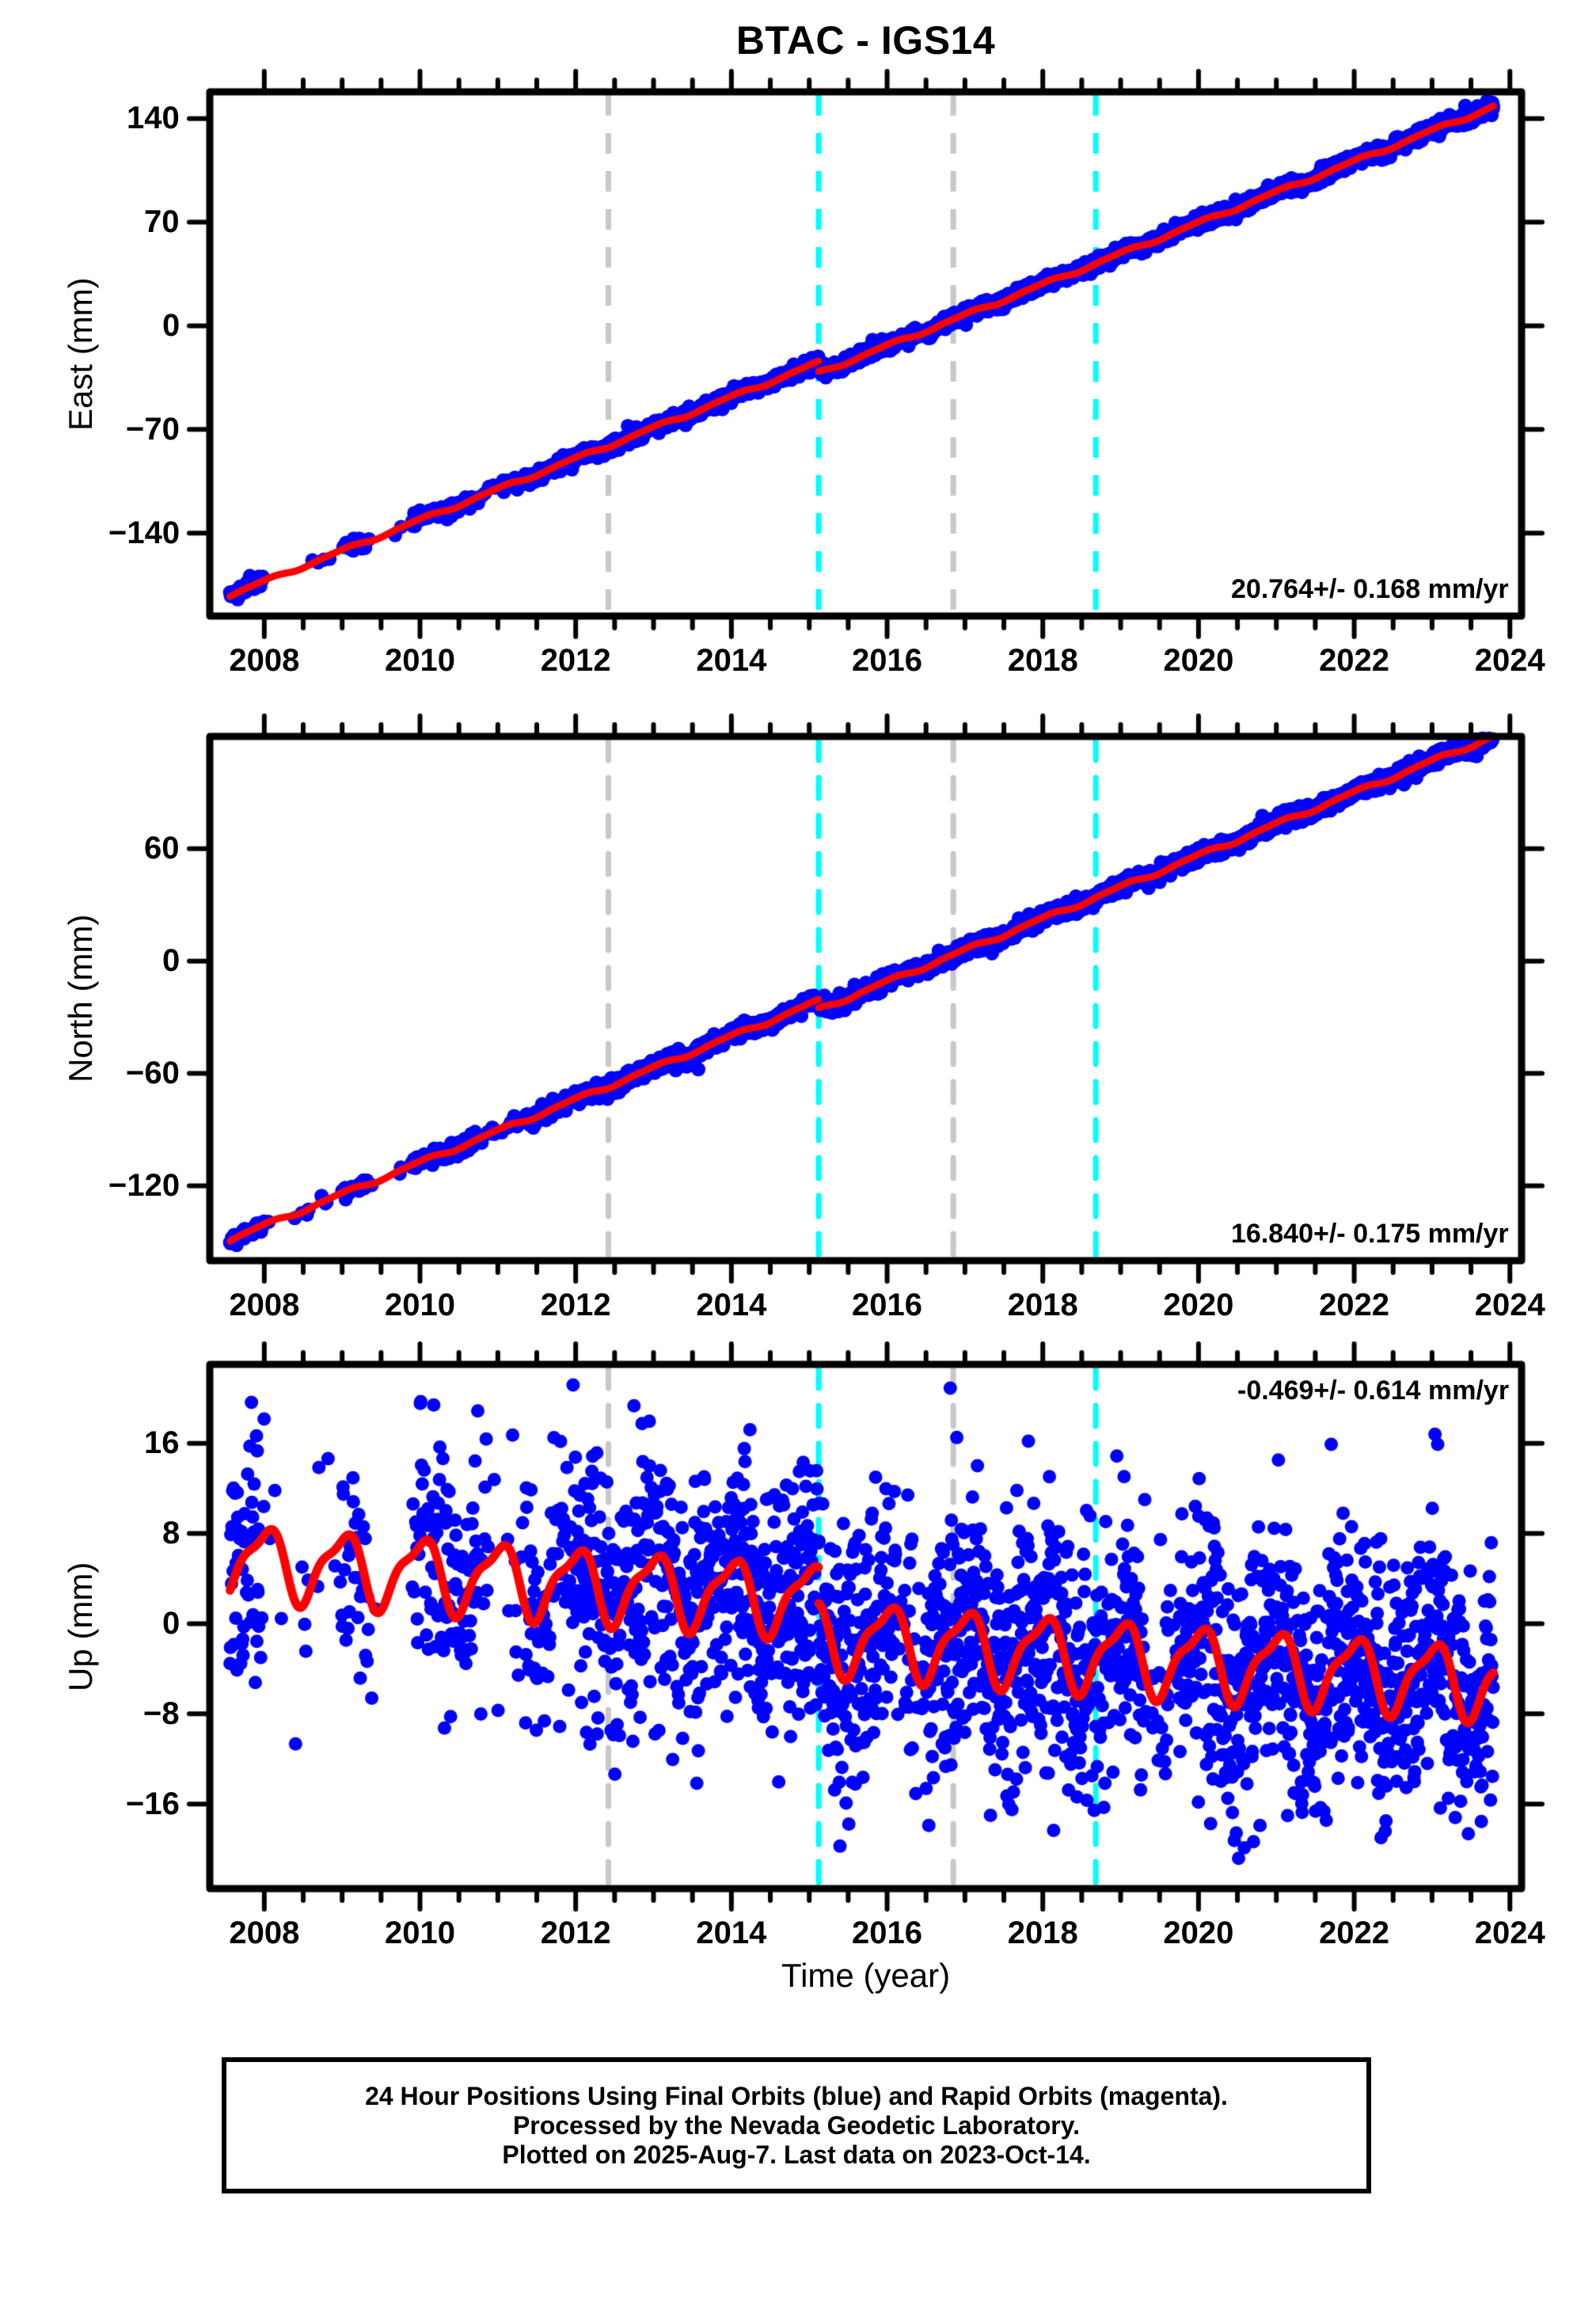  Describe the element at coordinates (1042, 1933) in the screenshot. I see `up-xtick-2018: 2018` at that location.